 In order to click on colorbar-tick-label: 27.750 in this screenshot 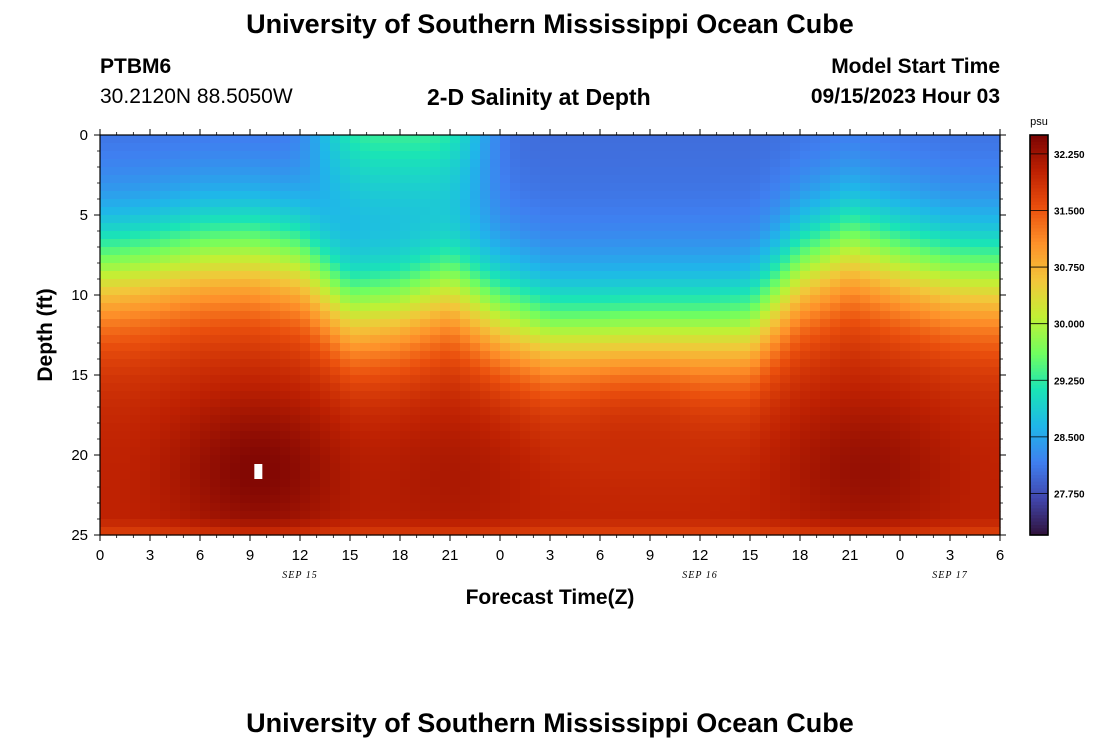, I will do `click(1069, 494)`.